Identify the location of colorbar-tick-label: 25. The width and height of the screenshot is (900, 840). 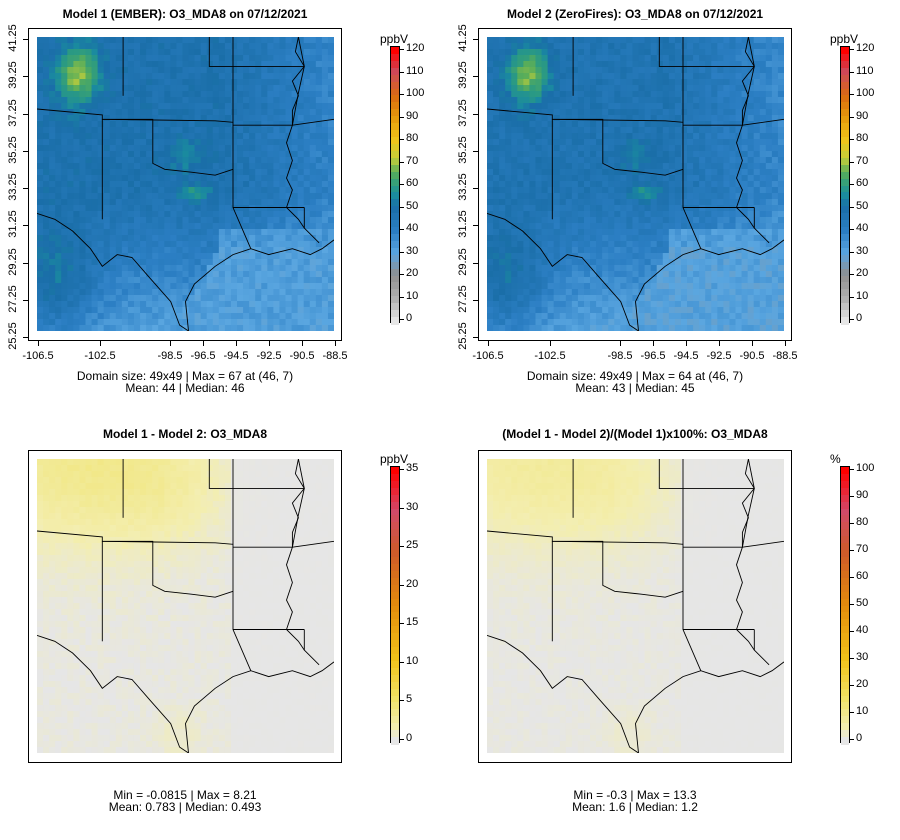
(412, 545).